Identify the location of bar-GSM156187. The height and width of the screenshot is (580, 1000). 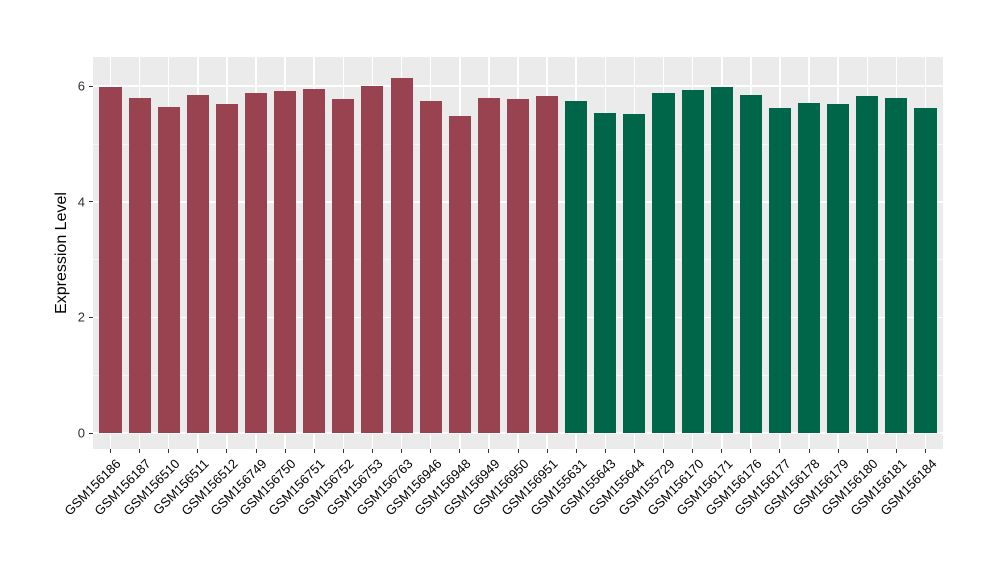
(139, 265).